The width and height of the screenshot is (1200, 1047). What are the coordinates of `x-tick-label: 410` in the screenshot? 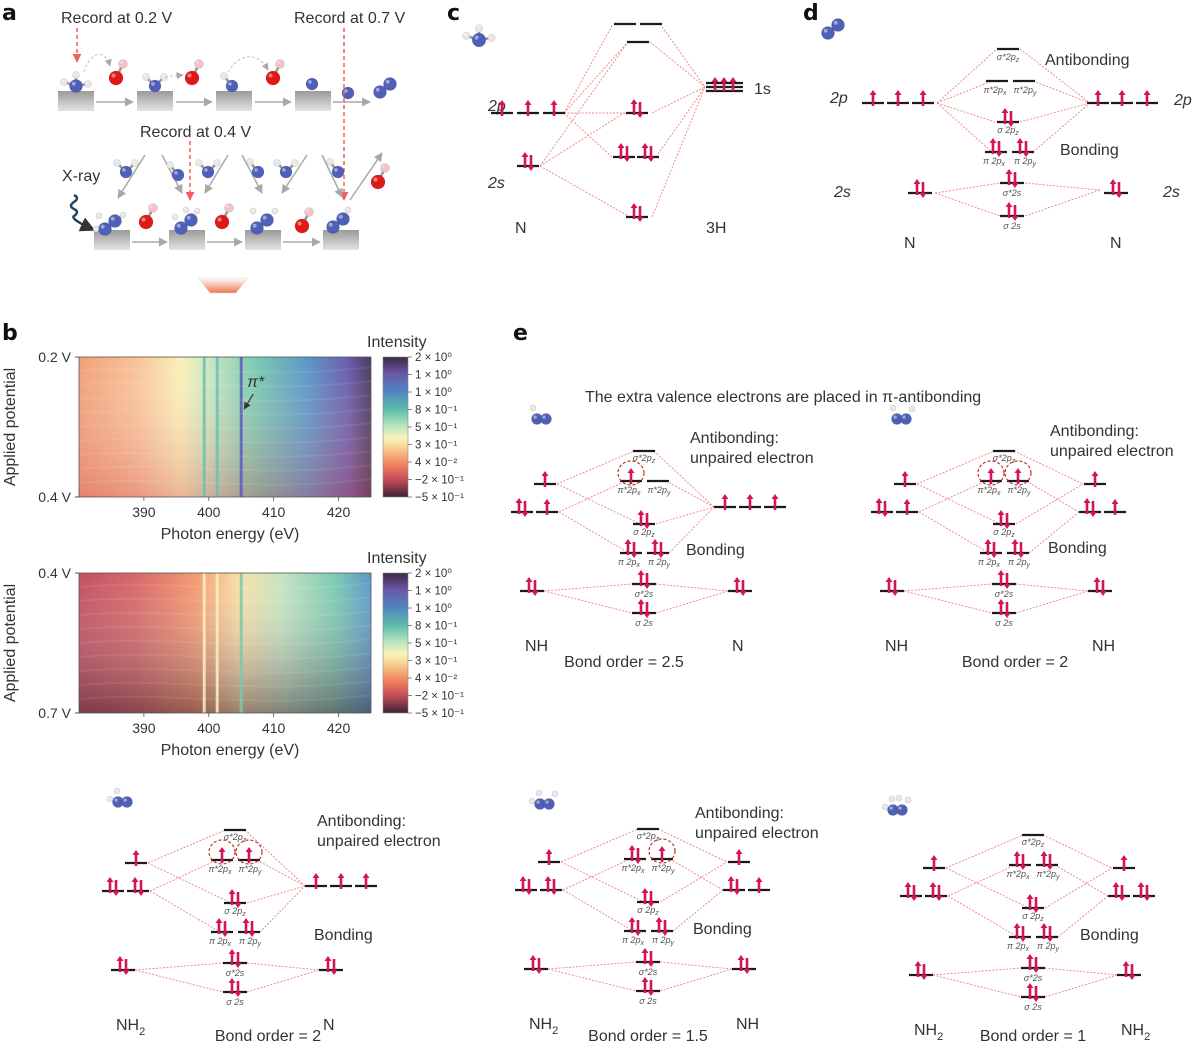 It's located at (274, 512).